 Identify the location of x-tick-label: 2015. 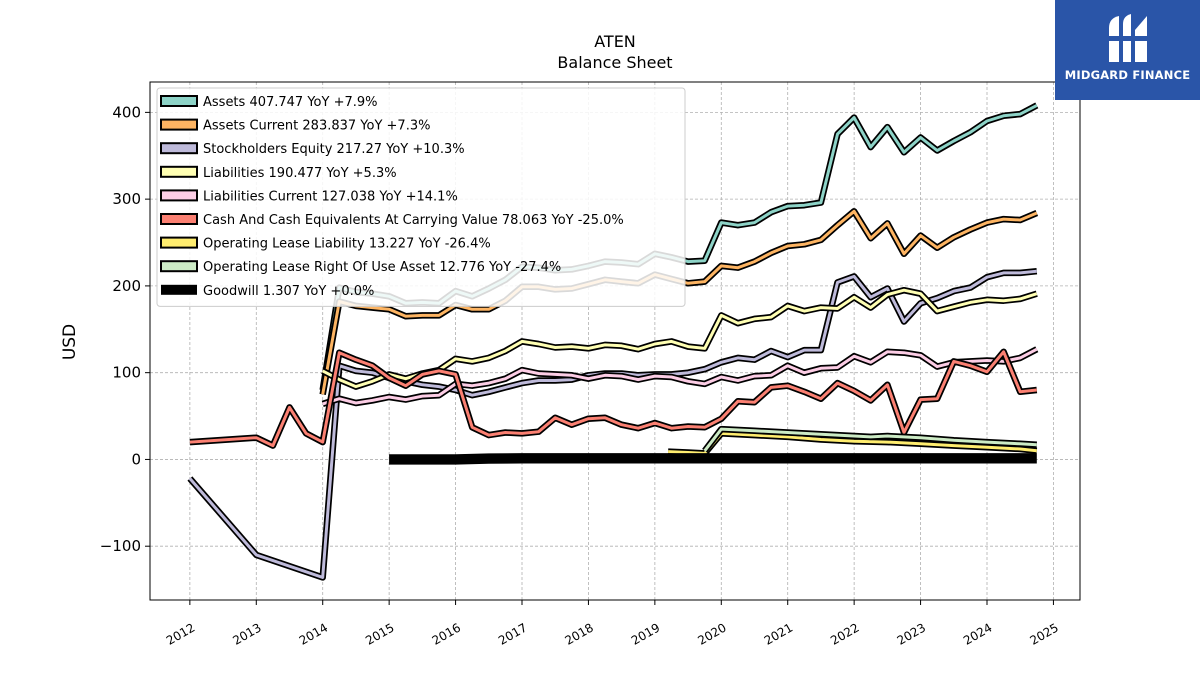
(379, 633).